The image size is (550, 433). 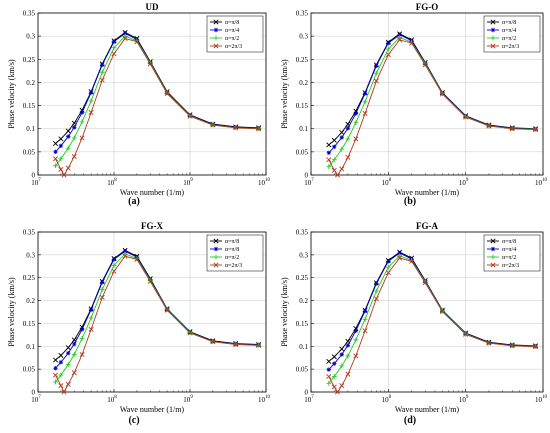 I want to click on panel-label: (a), so click(x=134, y=201).